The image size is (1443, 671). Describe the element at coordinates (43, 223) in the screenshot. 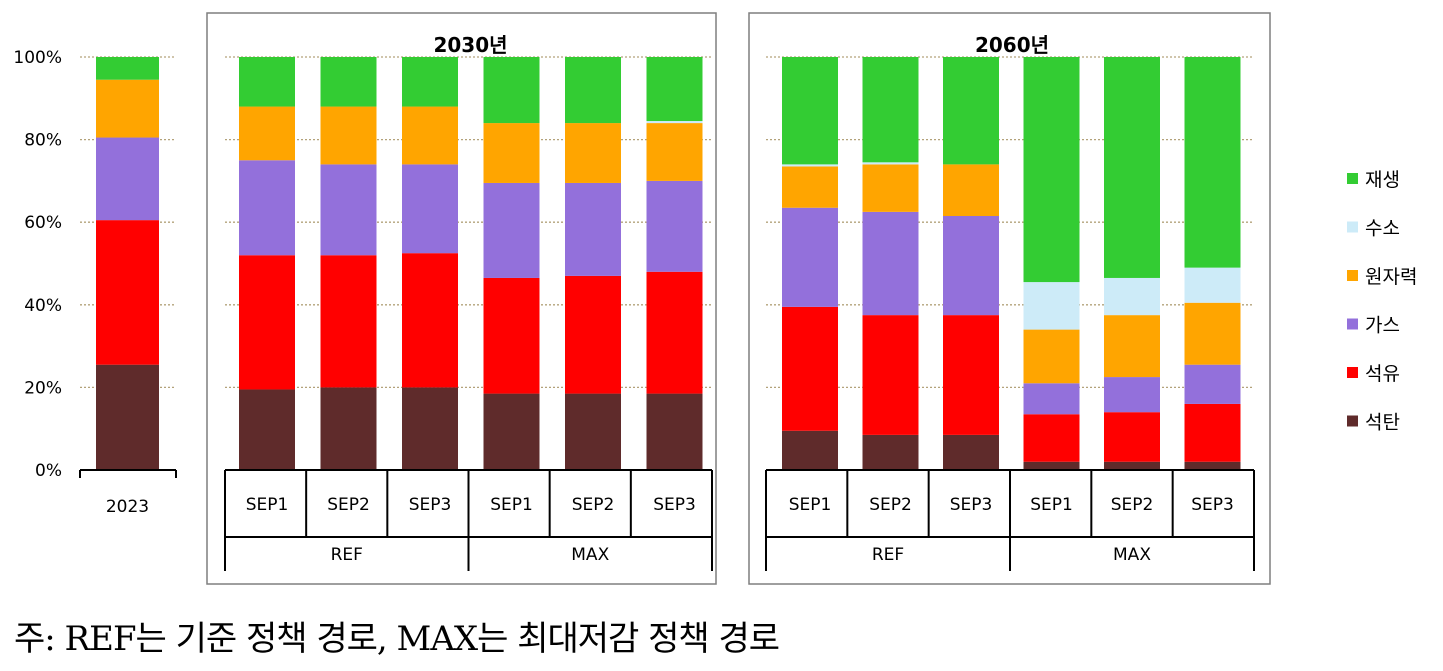

I see `y-tick-label: 60%` at that location.